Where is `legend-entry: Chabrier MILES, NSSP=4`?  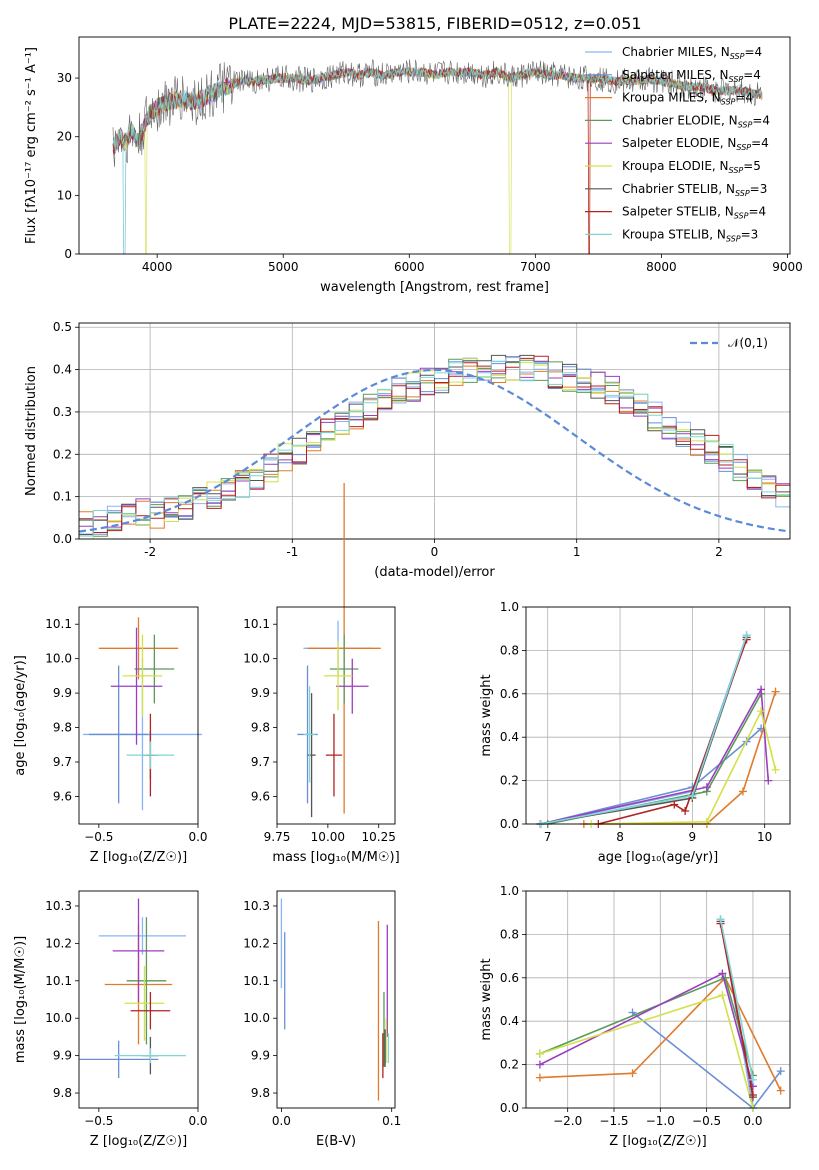
legend-entry: Chabrier MILES, NSSP=4 is located at coordinates (692, 53).